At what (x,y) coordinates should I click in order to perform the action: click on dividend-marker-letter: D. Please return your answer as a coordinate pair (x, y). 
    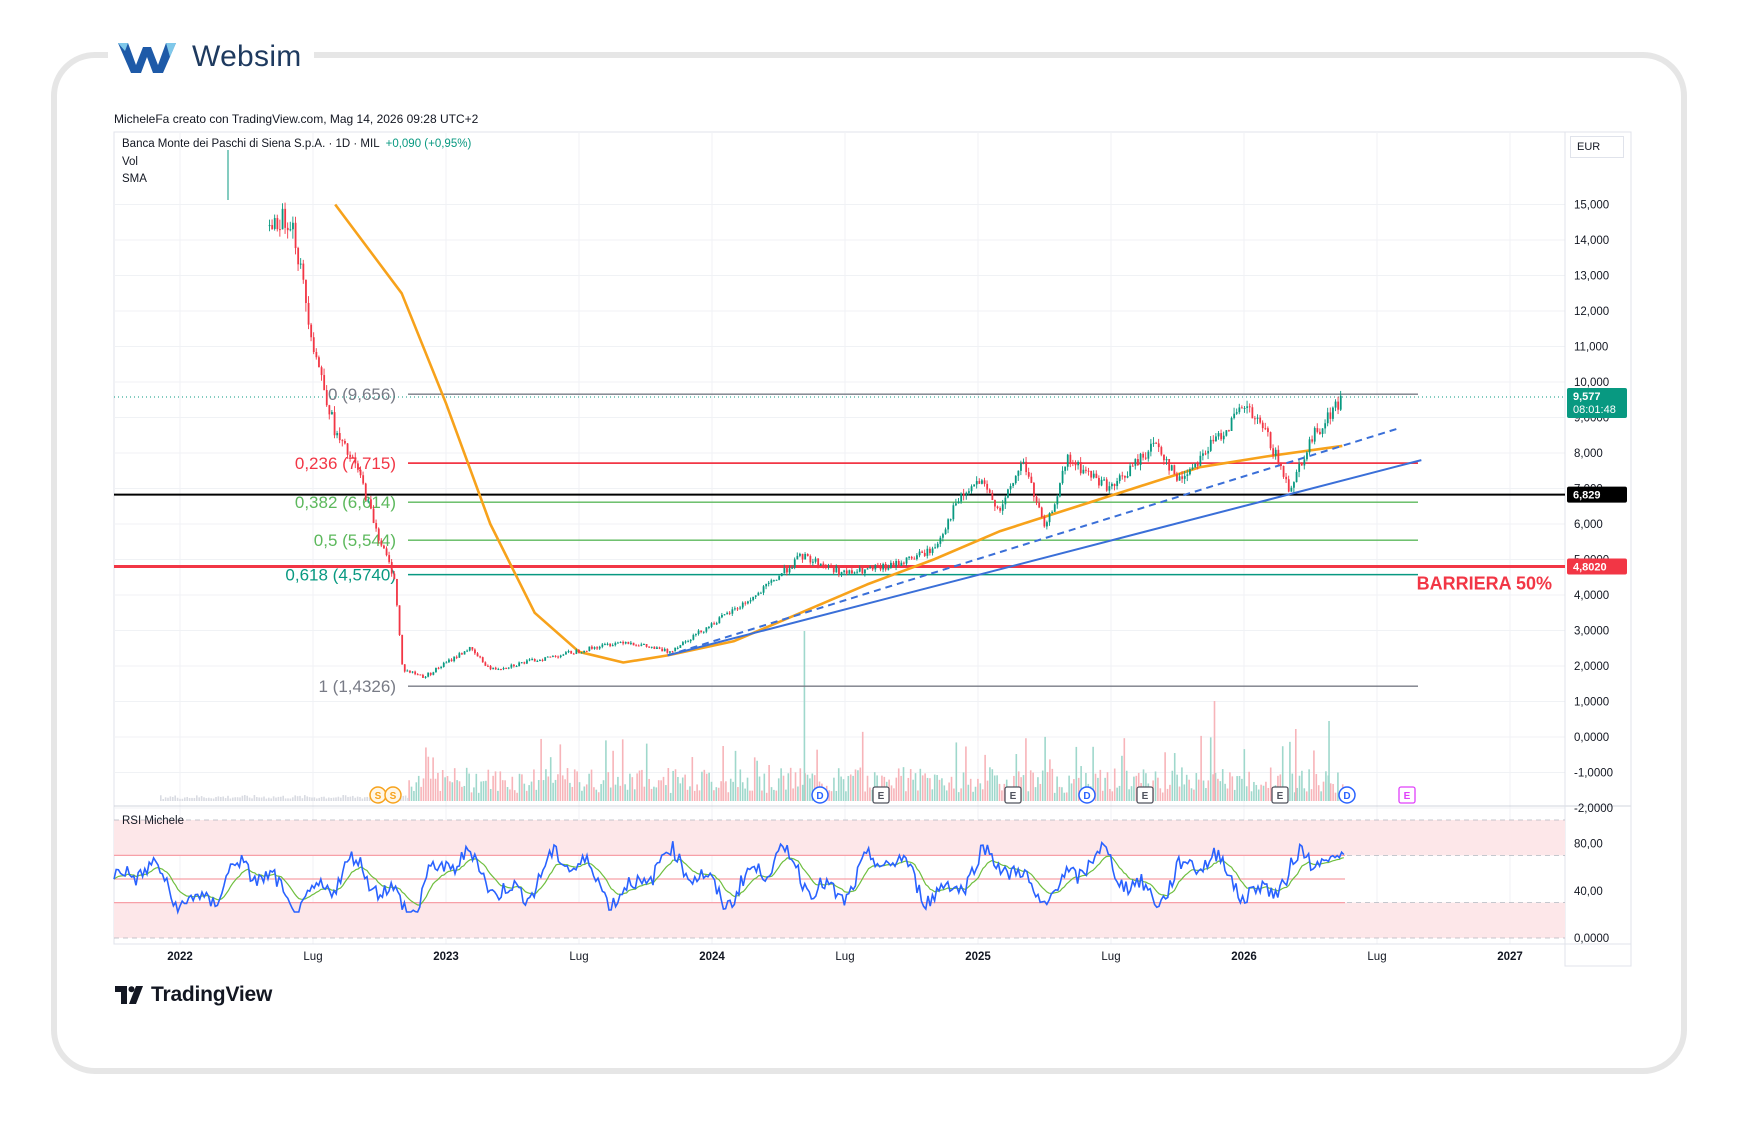
    Looking at the image, I should click on (819, 796).